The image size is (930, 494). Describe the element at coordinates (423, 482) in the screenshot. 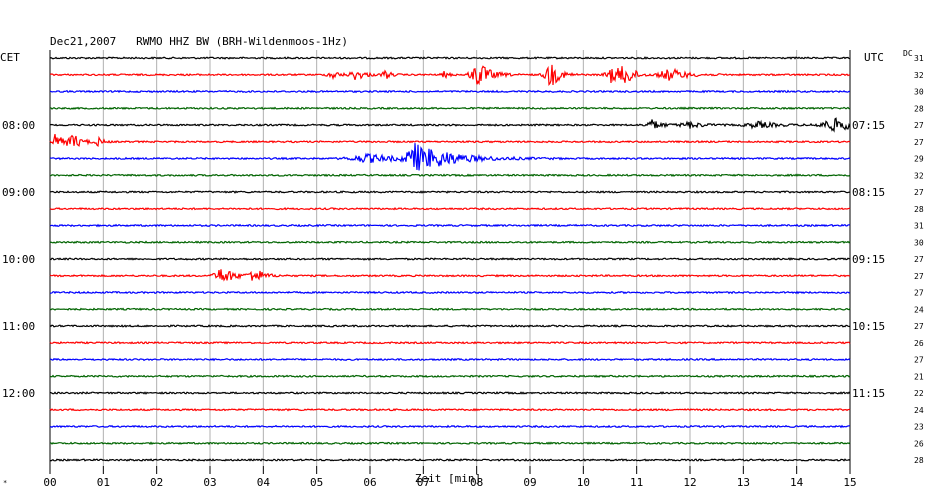

I see `x-tick-label: 07` at that location.